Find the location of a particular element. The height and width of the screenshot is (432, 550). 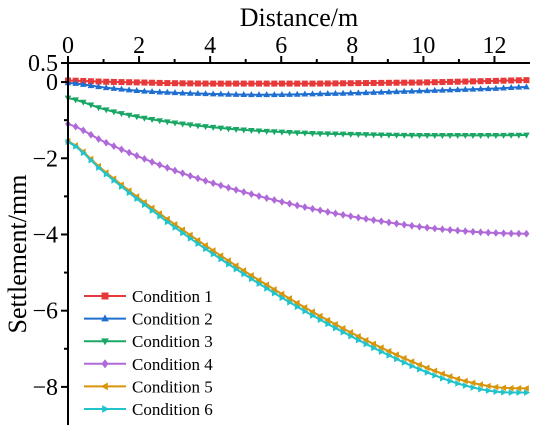

x-tick-label: 8 is located at coordinates (352, 46).